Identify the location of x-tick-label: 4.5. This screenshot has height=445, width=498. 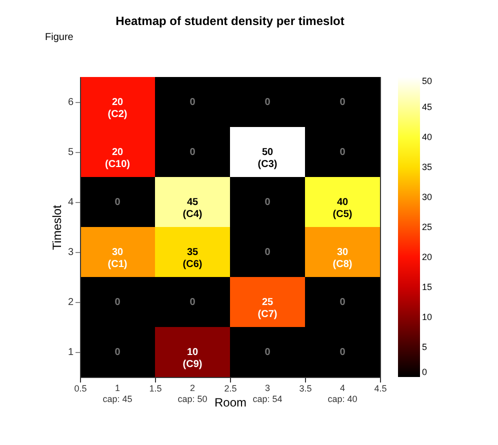
(380, 389).